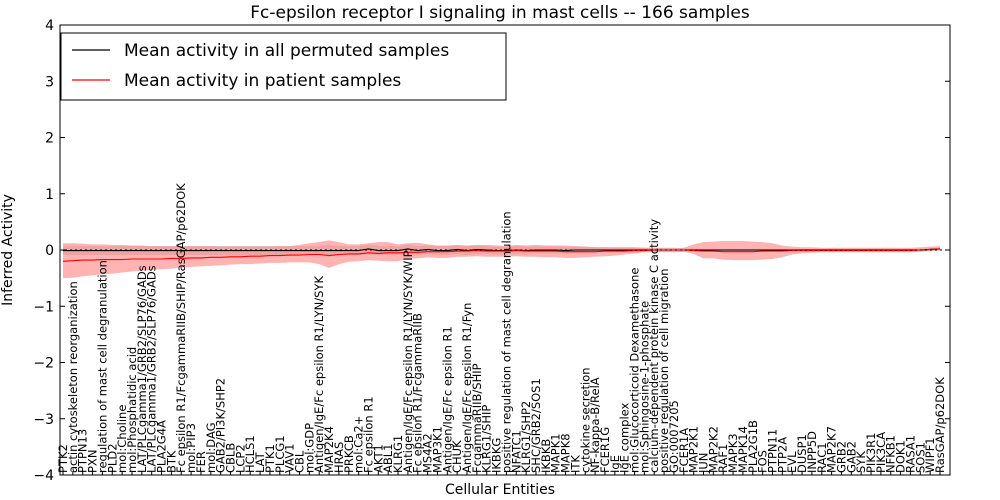 Image resolution: width=1000 pixels, height=500 pixels. I want to click on x-category-label: PIK3R1, so click(871, 453).